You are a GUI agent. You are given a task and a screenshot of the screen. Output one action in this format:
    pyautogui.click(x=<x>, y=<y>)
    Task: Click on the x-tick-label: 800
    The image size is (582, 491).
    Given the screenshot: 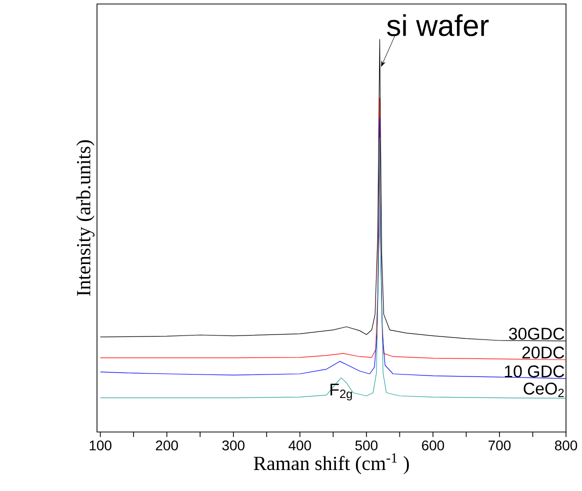 What is the action you would take?
    pyautogui.click(x=566, y=445)
    